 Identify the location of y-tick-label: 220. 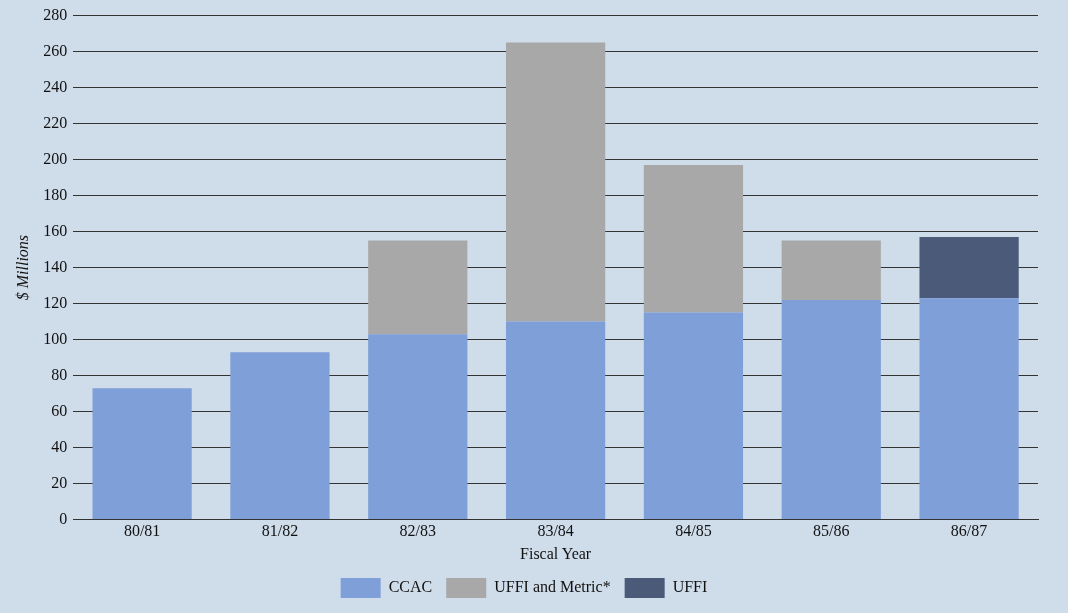
(55, 122).